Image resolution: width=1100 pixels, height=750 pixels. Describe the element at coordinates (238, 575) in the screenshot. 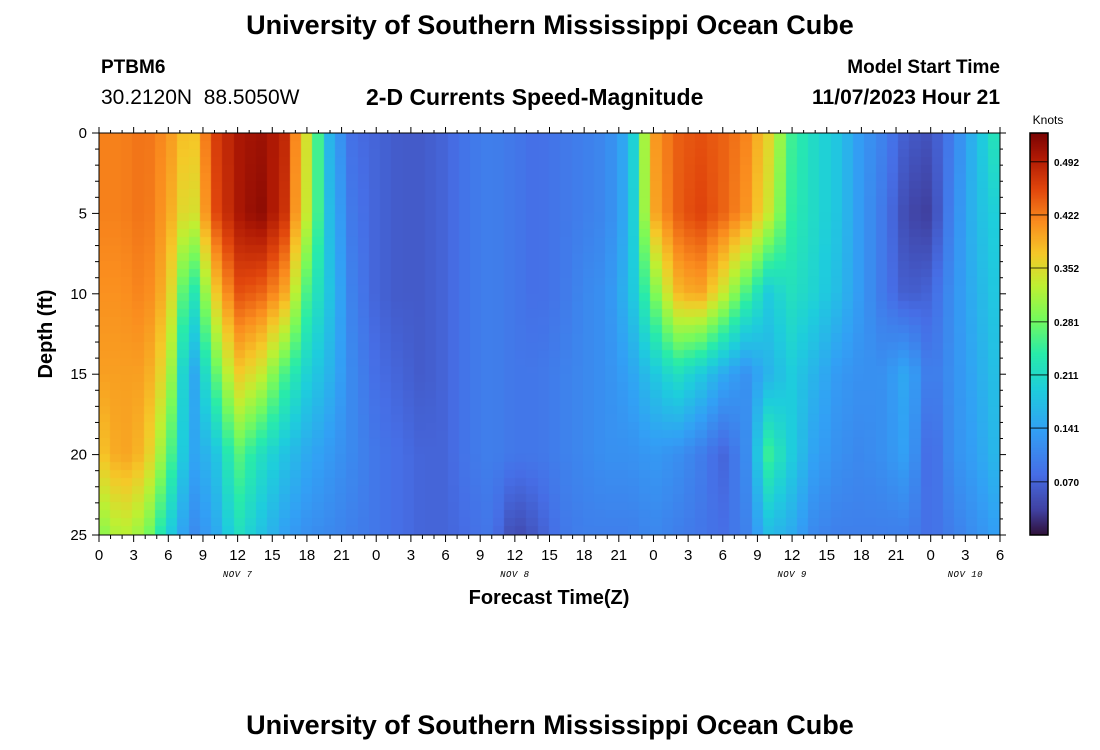

I see `date-label: NOV 7` at that location.